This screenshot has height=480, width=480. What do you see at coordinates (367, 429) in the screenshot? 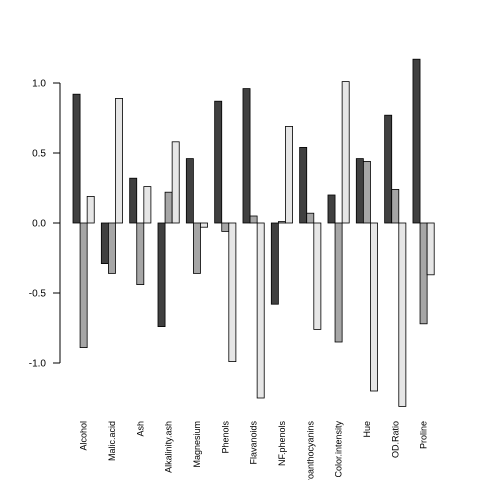
I see `x-tick-label: Hue` at bounding box center [367, 429].